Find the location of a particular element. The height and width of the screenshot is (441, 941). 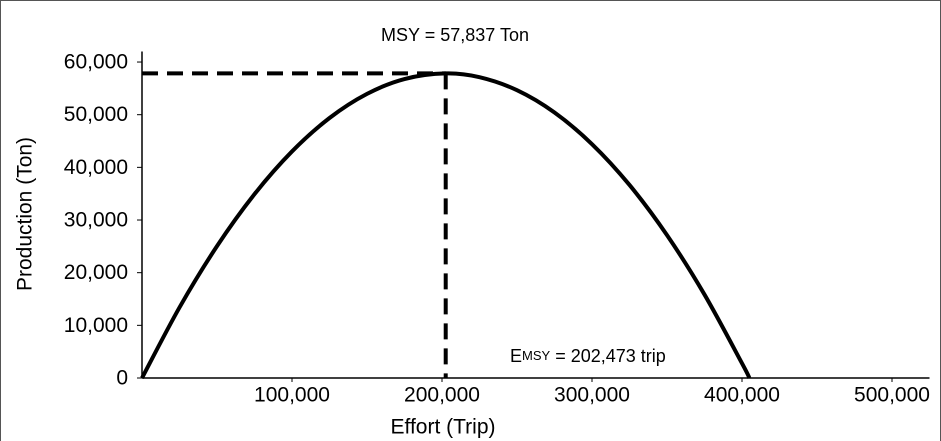

annotation-subscript: MSY is located at coordinates (536, 355).